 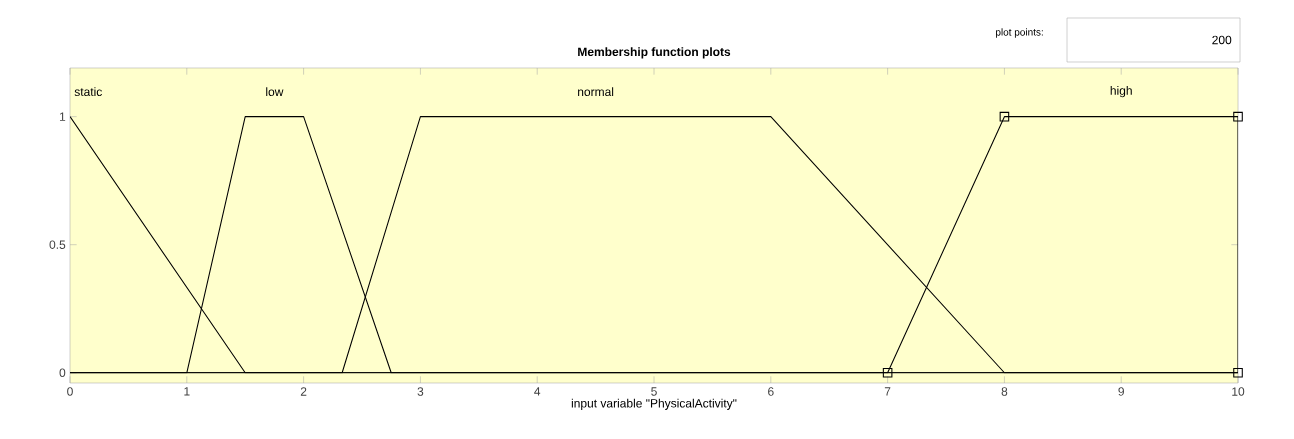 What do you see at coordinates (275, 92) in the screenshot?
I see `series-label: low` at bounding box center [275, 92].